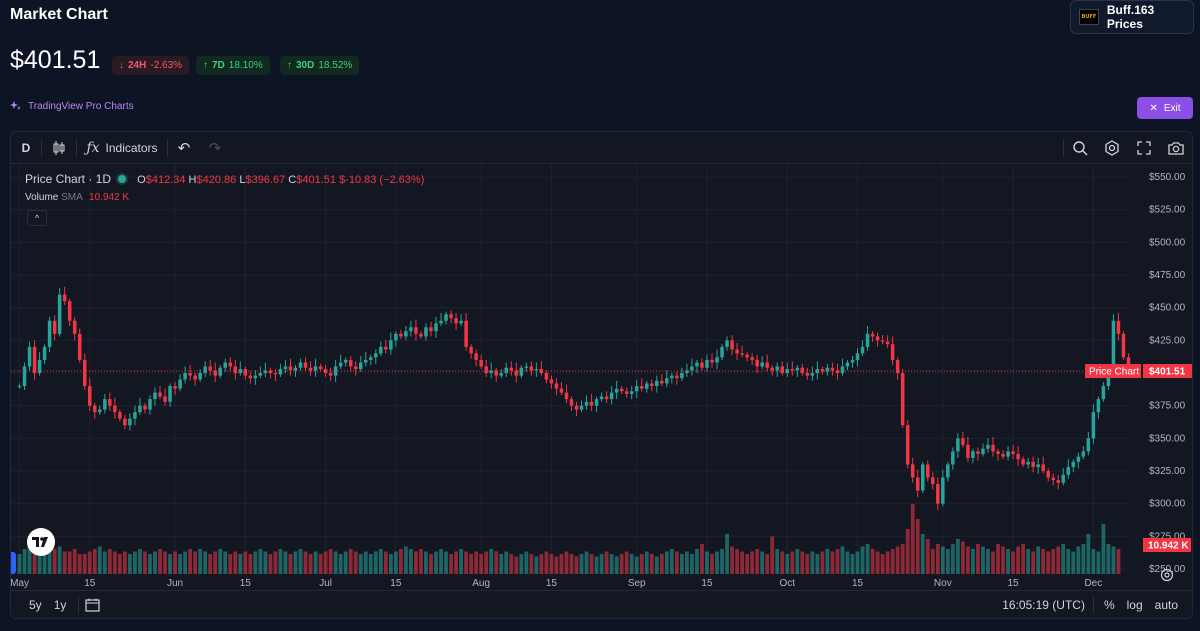 The image size is (1200, 631). What do you see at coordinates (59, 147) in the screenshot?
I see `candle-style-button` at bounding box center [59, 147].